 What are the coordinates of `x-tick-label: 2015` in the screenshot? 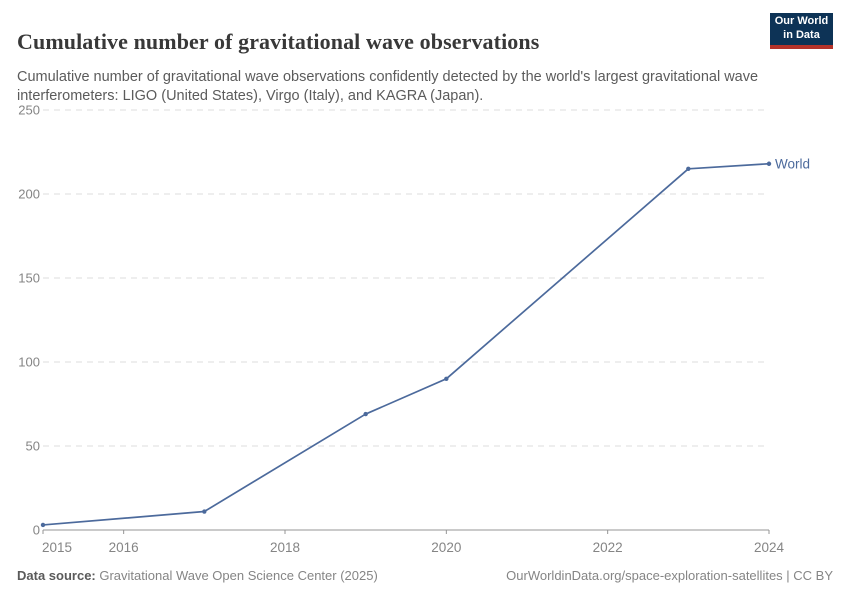 It's located at (57, 547).